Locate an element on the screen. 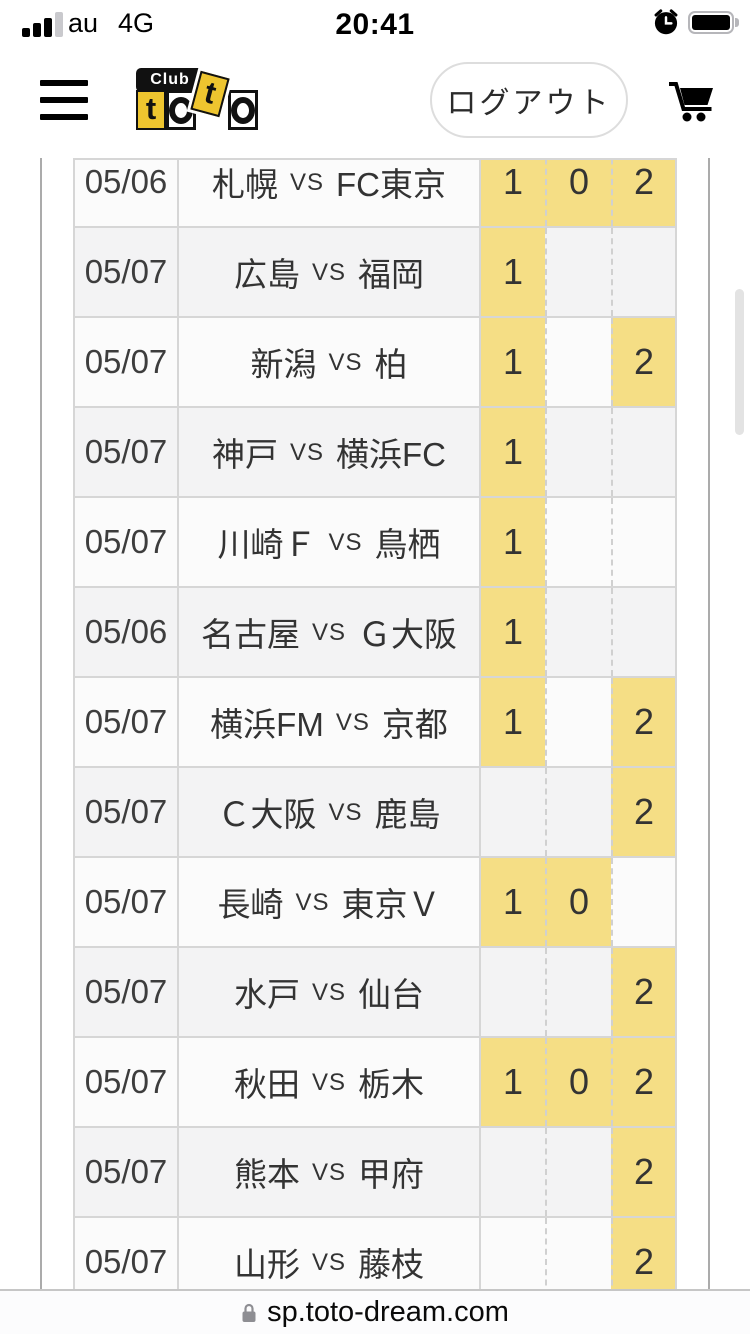 This screenshot has height=1334, width=750. home-team: 熊本 is located at coordinates (266, 1174).